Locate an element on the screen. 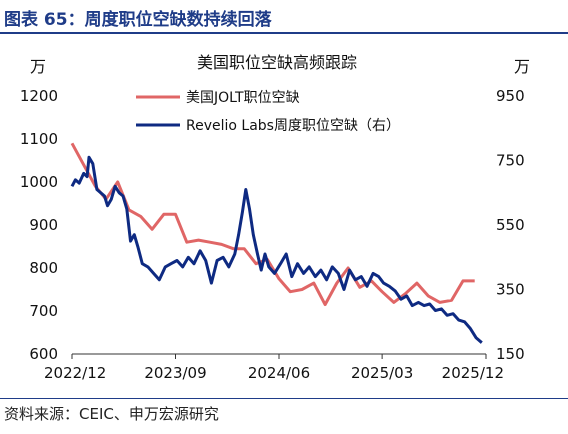  left-tick-label: 600 is located at coordinates (43, 354).